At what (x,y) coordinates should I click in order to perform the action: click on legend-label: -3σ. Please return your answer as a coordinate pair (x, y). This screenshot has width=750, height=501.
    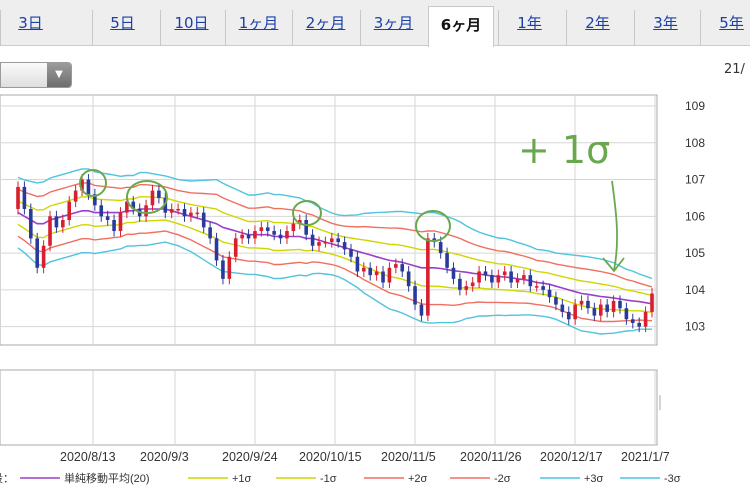
    Looking at the image, I should click on (672, 479).